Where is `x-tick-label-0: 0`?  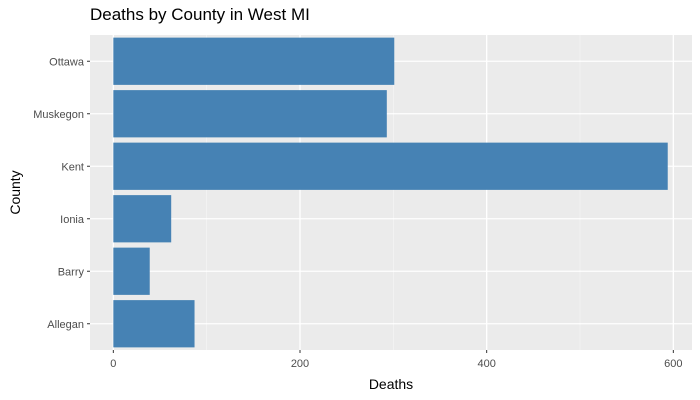 x-tick-label-0: 0 is located at coordinates (113, 364).